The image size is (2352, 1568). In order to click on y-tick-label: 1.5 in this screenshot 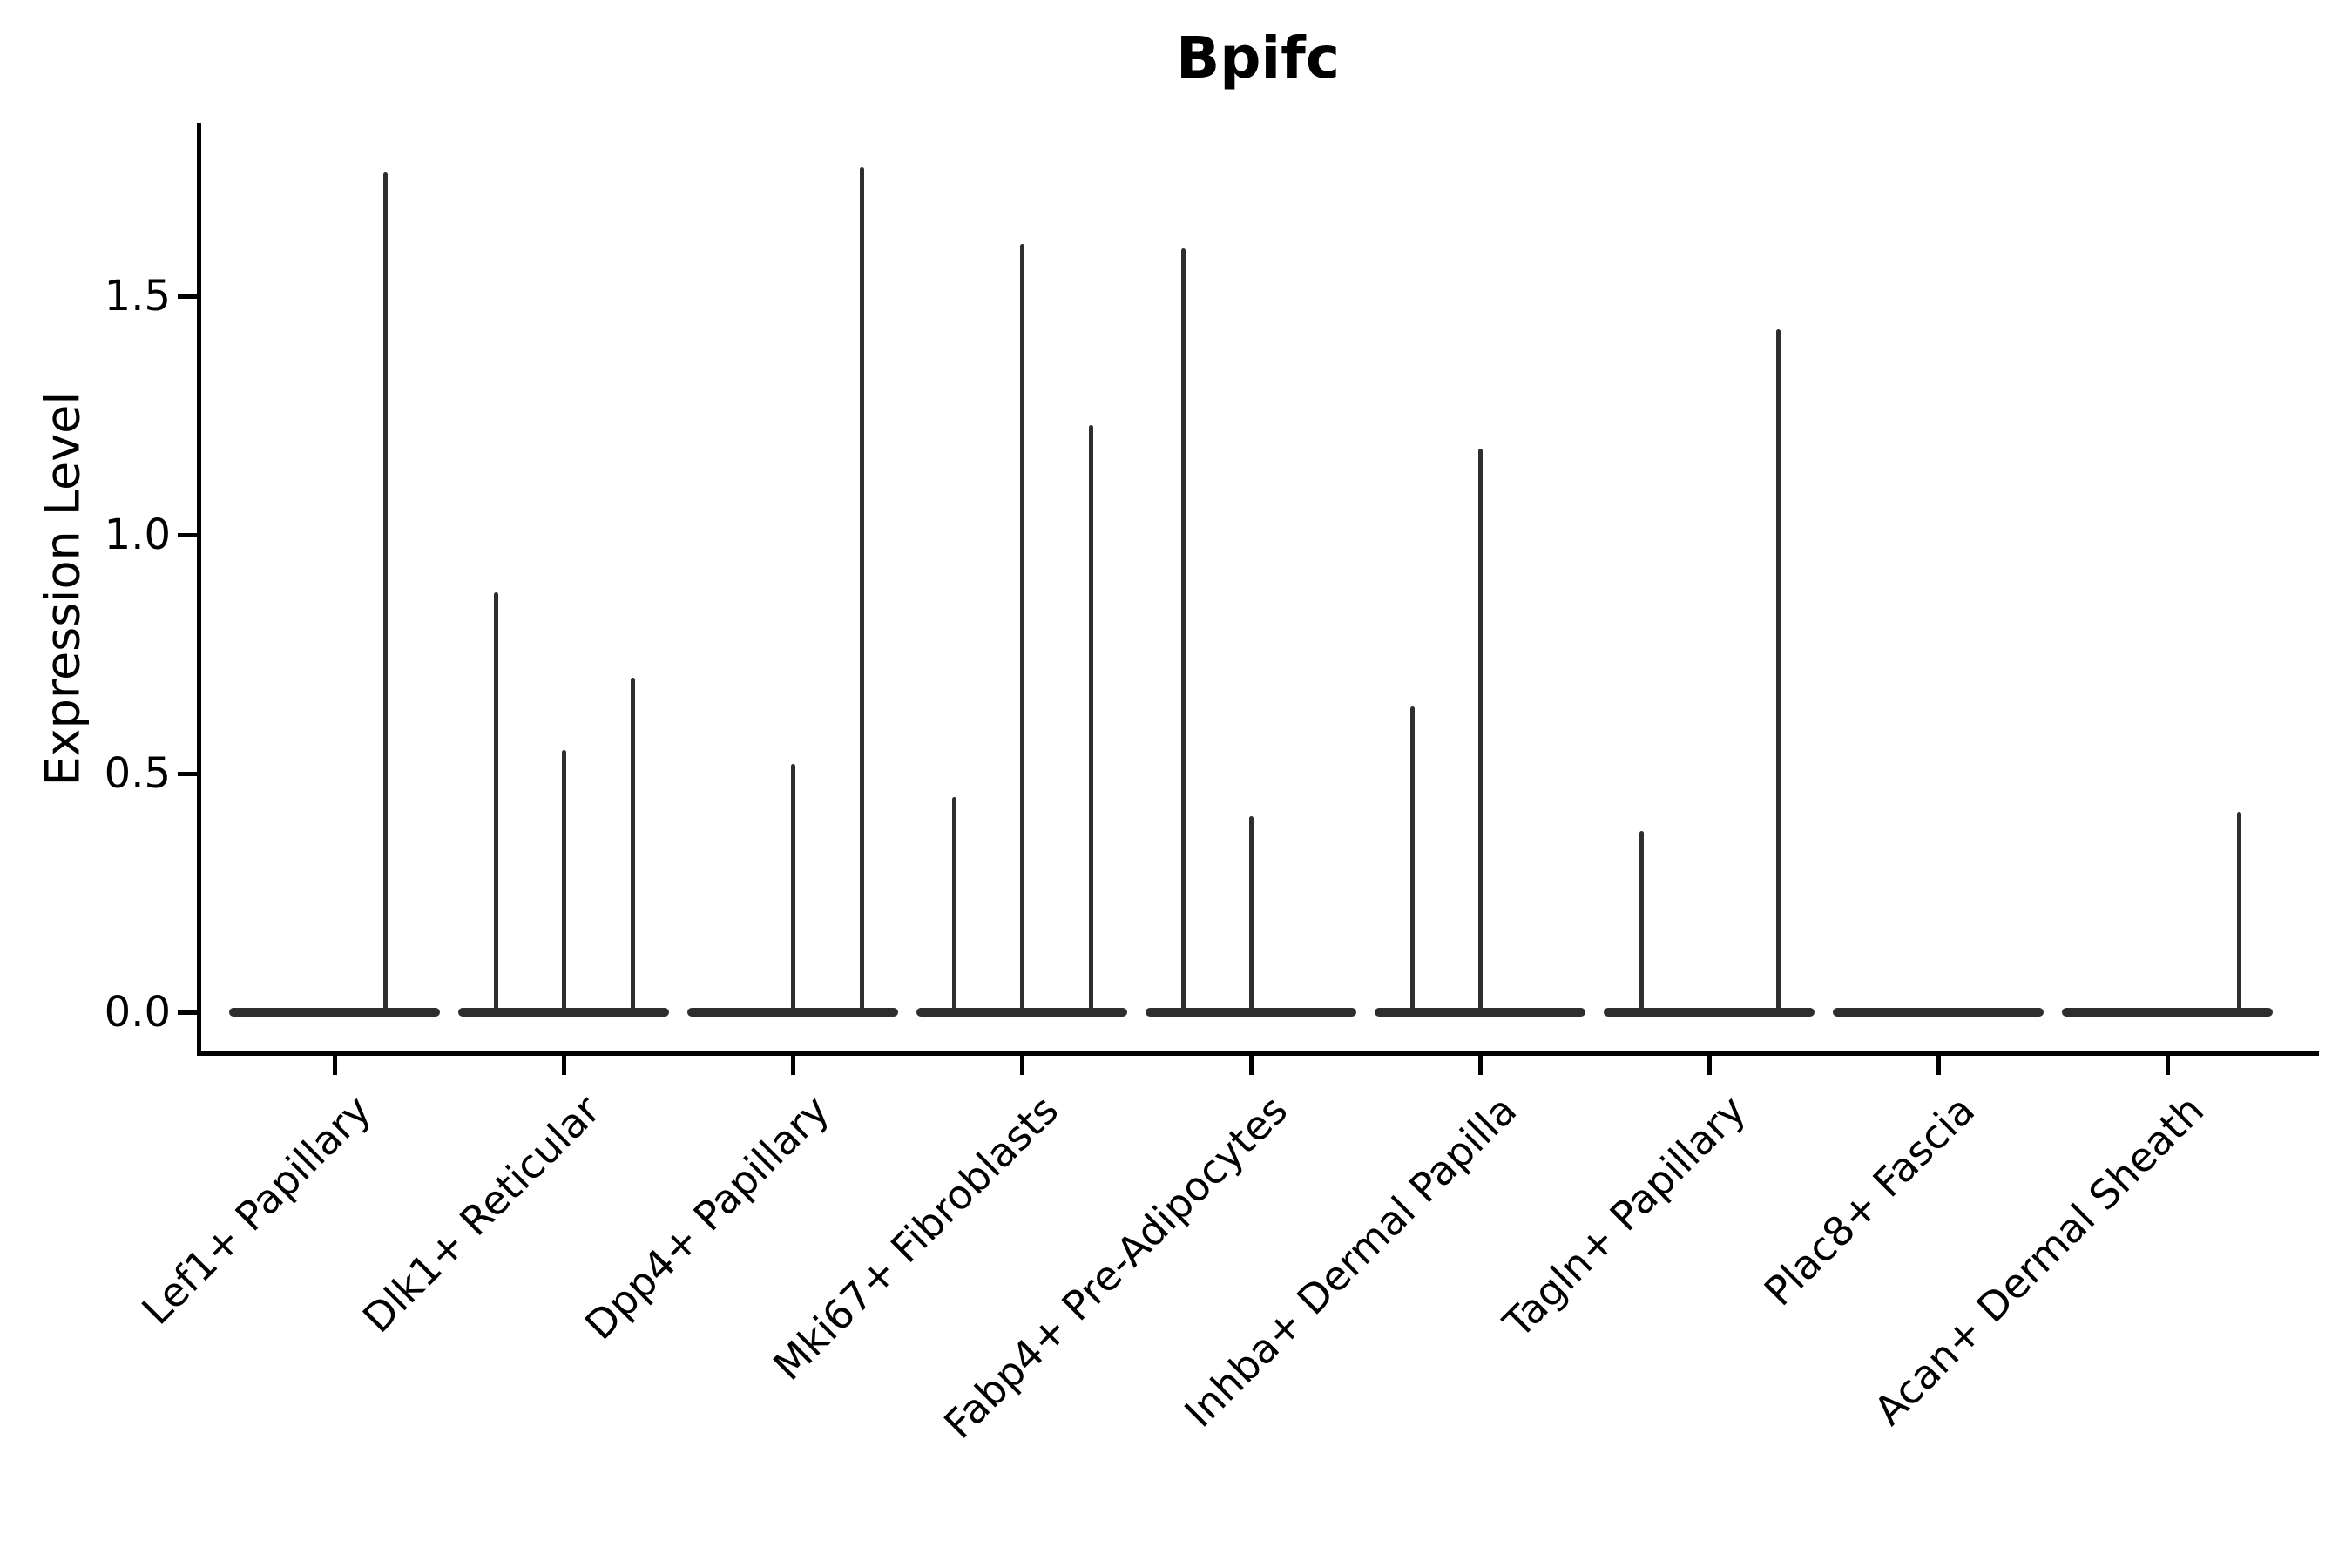, I will do `click(137, 297)`.